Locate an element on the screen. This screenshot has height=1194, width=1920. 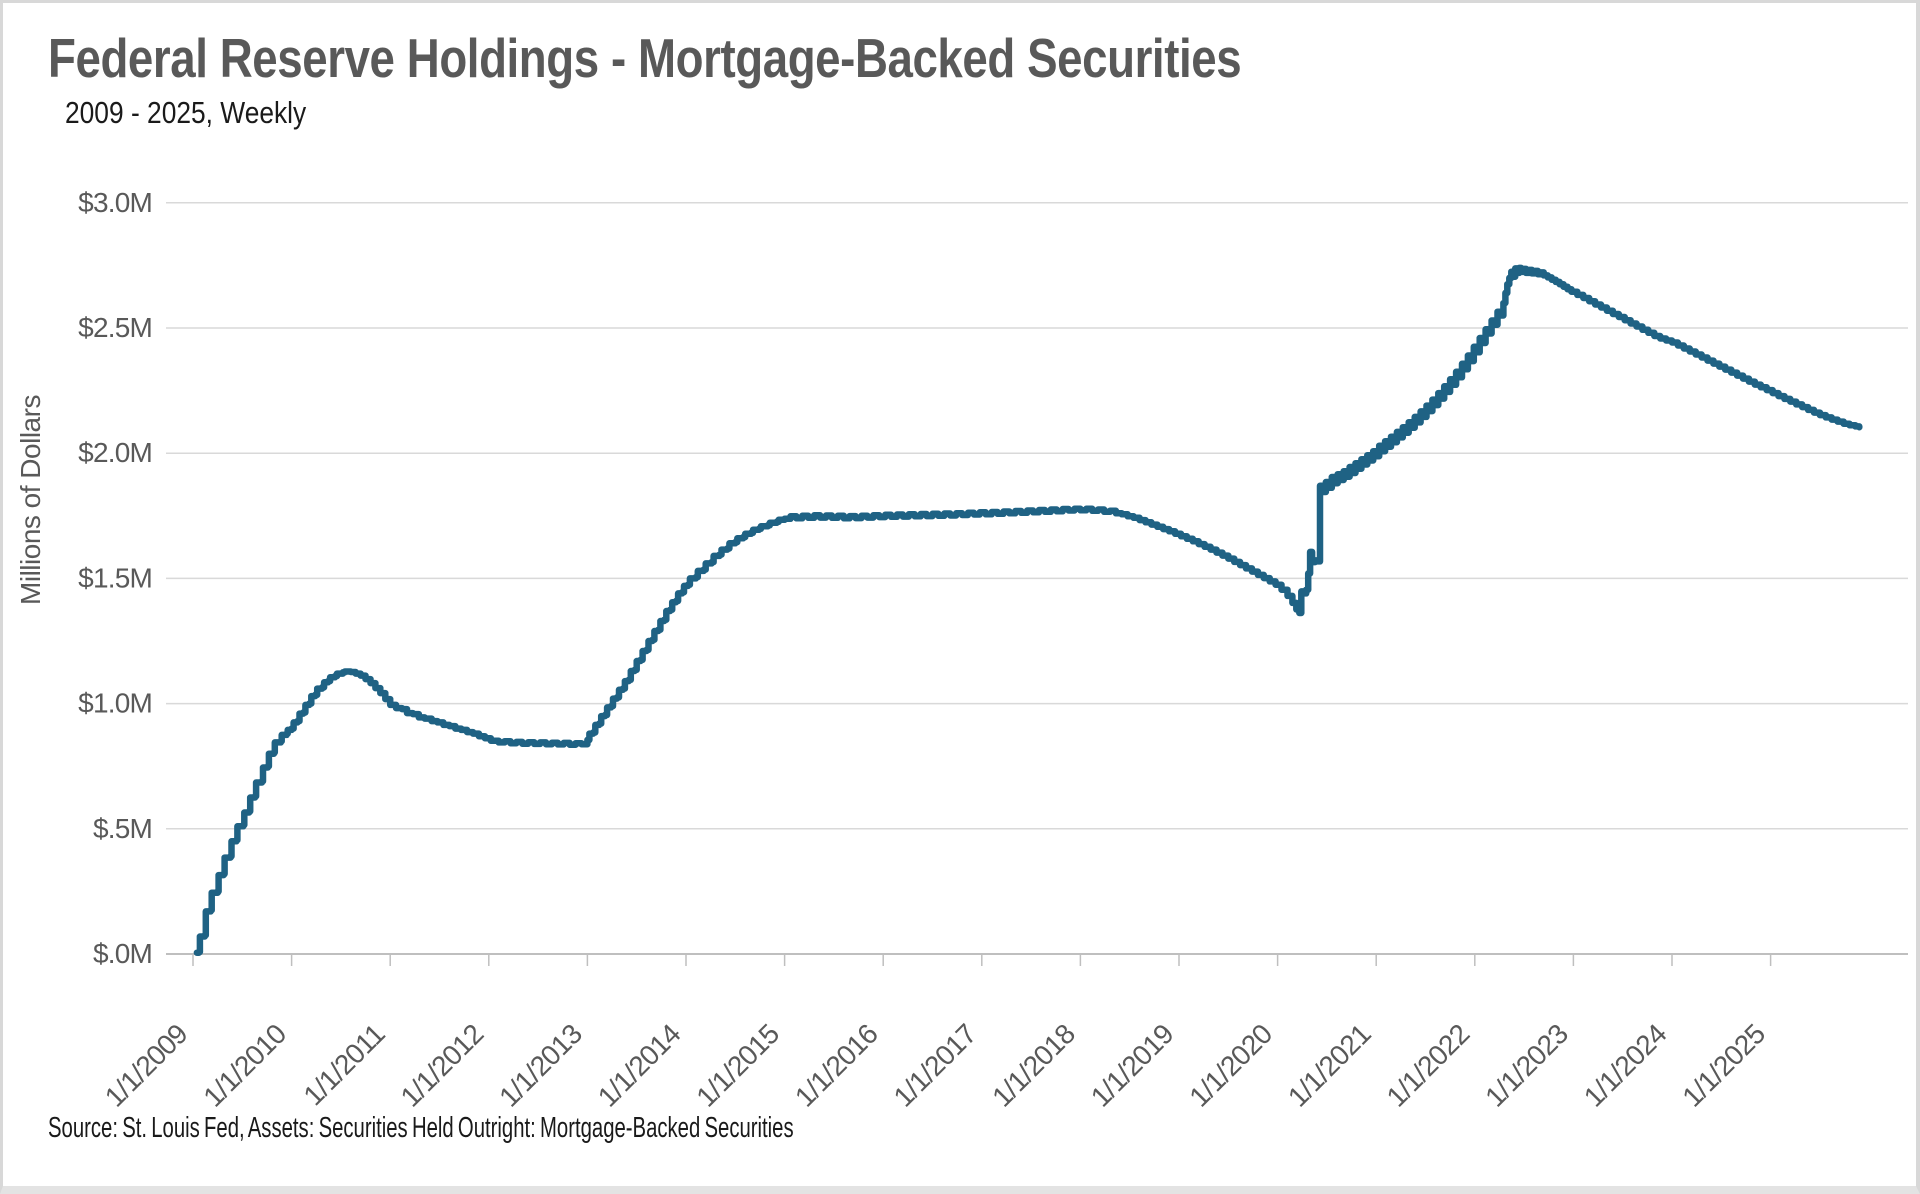
y-tick-label: $1.5M is located at coordinates (115, 577).